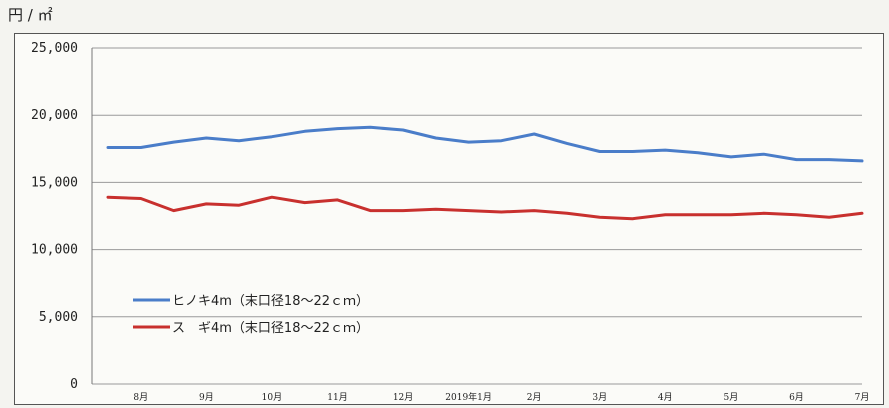 This screenshot has width=889, height=408. I want to click on y-tick-label: 0, so click(74, 384).